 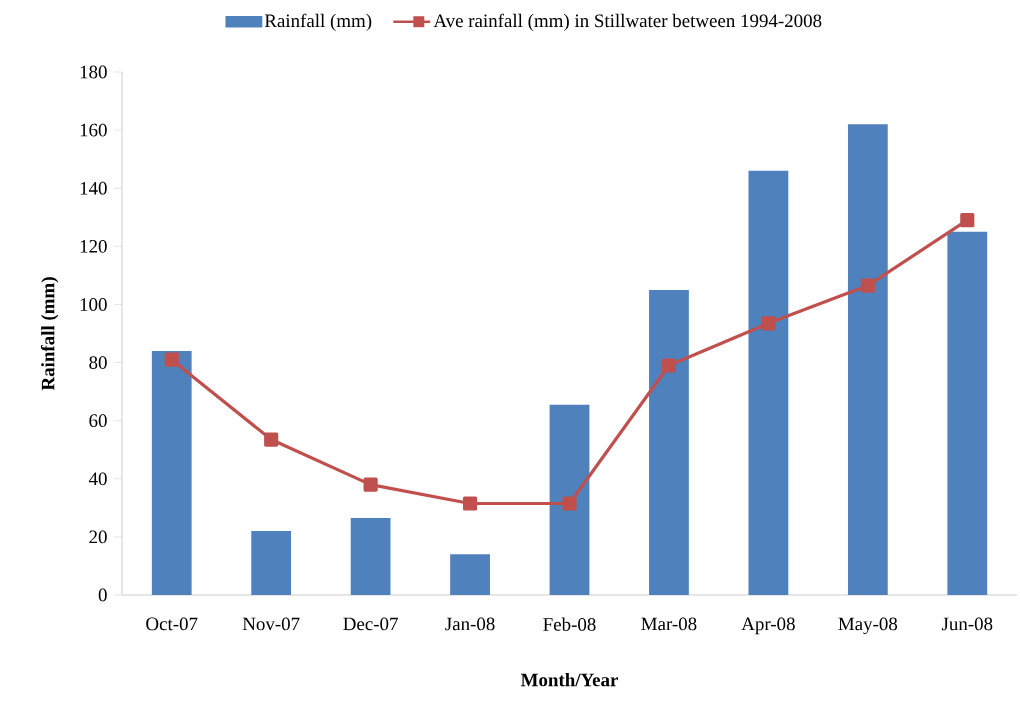 What do you see at coordinates (97, 479) in the screenshot?
I see `y-tick-label: 40` at bounding box center [97, 479].